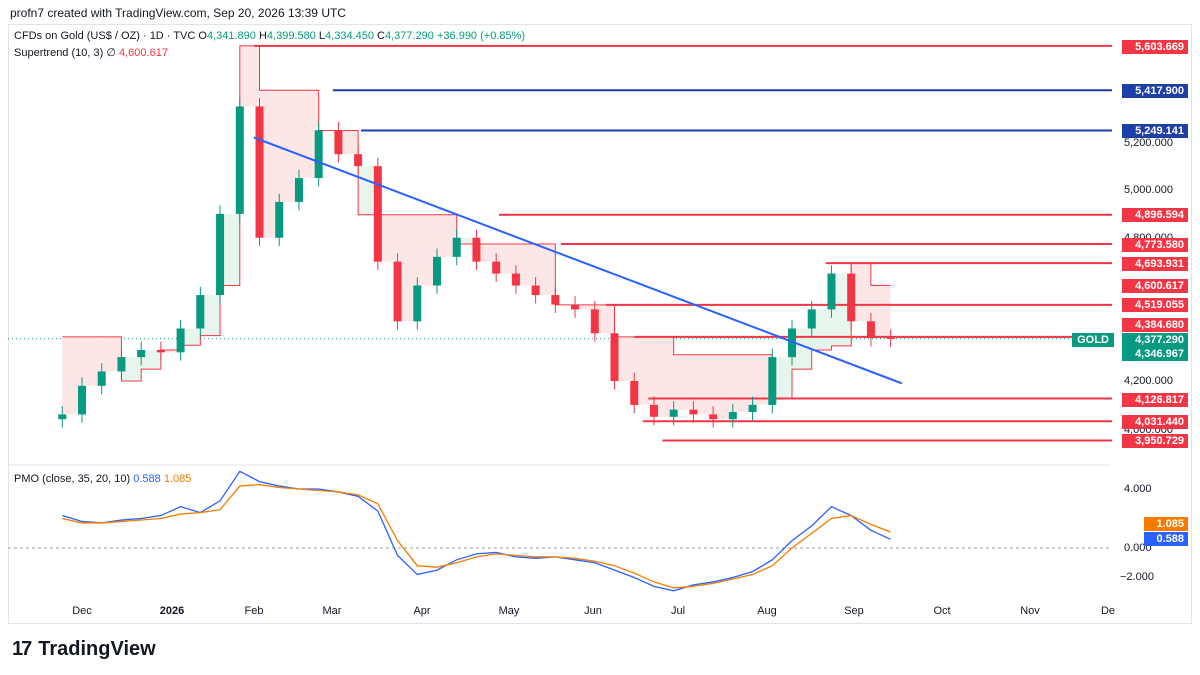 The height and width of the screenshot is (675, 1200). I want to click on price-tag-4346: 4,346.967, so click(1155, 354).